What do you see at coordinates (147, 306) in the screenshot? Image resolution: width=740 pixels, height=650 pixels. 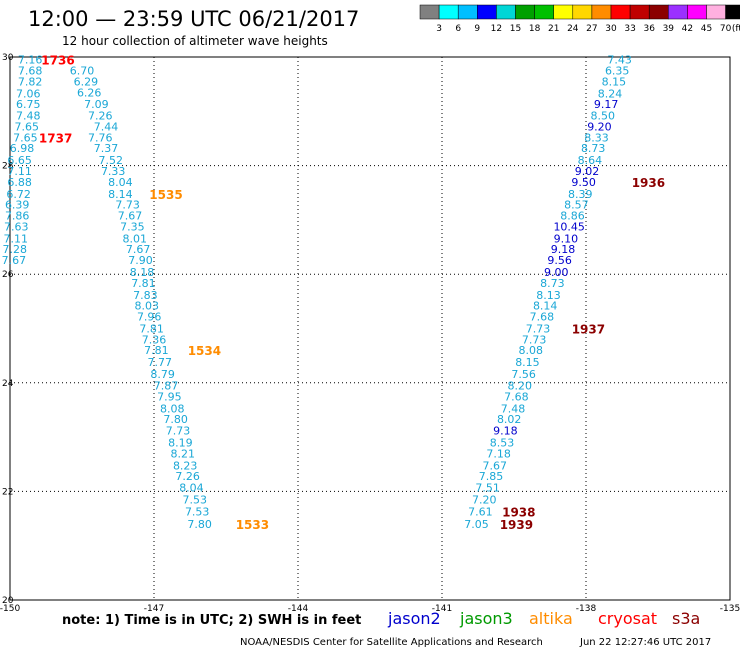 I see `swh-value-label: 8.03` at bounding box center [147, 306].